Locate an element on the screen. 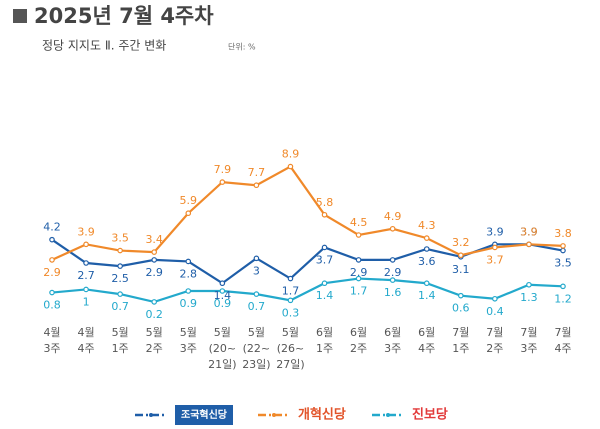  data-label: 3.1 is located at coordinates (461, 269).